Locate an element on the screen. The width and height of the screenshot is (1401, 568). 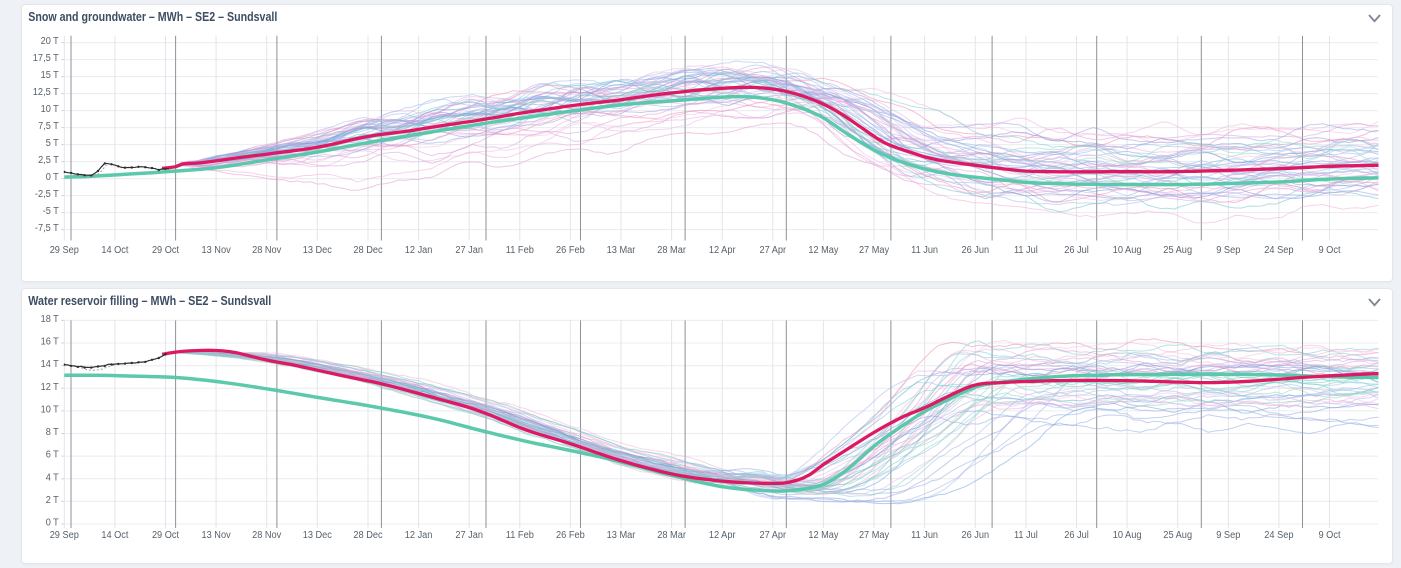
svg-text: 14 T is located at coordinates (50, 364).